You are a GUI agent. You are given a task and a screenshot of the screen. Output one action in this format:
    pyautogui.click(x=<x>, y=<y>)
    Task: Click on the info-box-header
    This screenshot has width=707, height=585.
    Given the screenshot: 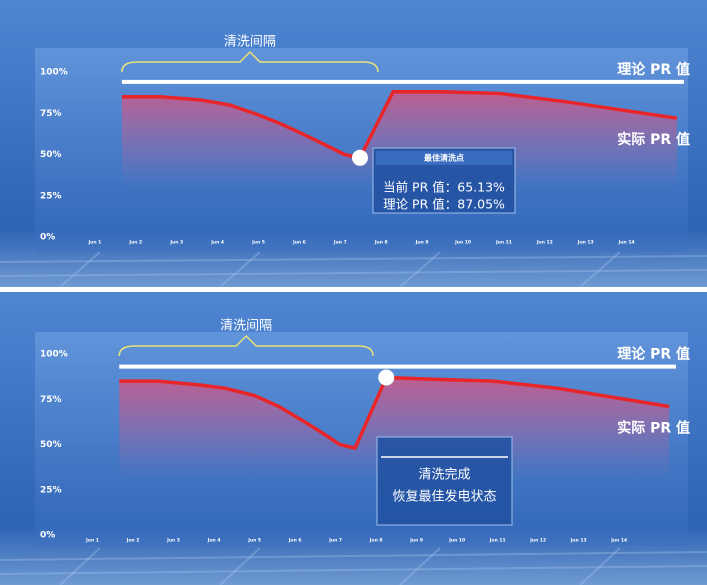 What is the action you would take?
    pyautogui.click(x=444, y=158)
    